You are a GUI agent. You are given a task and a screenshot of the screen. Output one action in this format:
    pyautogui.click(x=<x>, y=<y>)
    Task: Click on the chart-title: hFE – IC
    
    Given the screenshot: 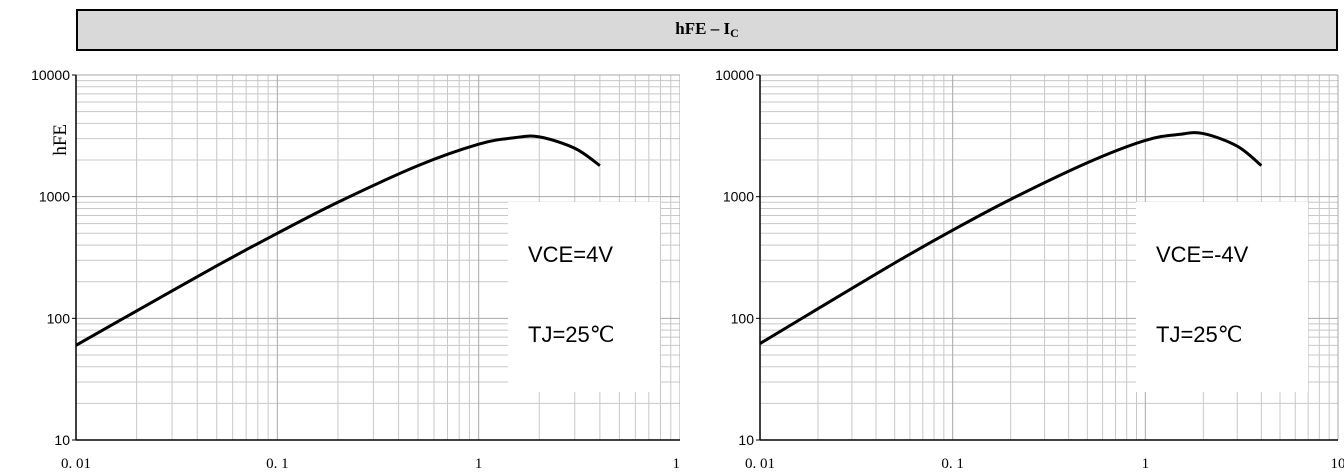 What is the action you would take?
    pyautogui.click(x=707, y=29)
    